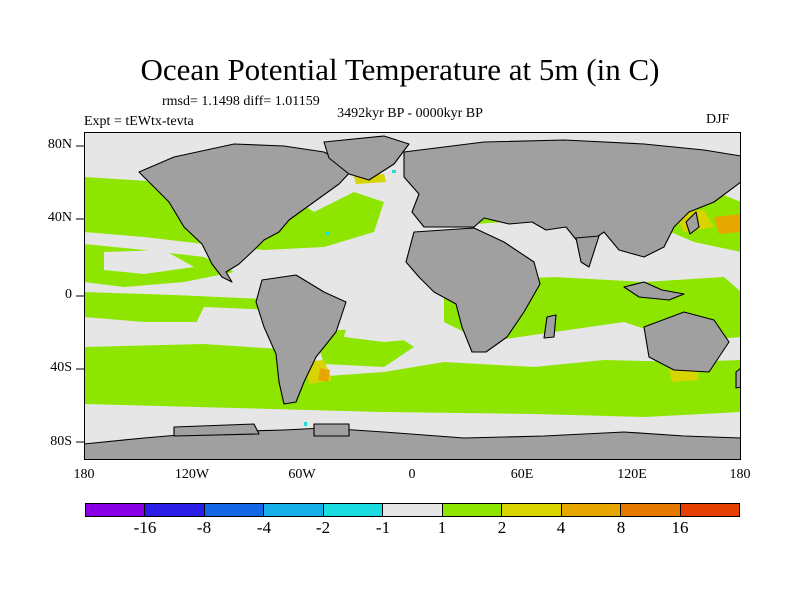 This screenshot has height=600, width=800. What do you see at coordinates (241, 101) in the screenshot?
I see `rmsd-stats: rmsd= 1.1498 diff= 1.01159` at bounding box center [241, 101].